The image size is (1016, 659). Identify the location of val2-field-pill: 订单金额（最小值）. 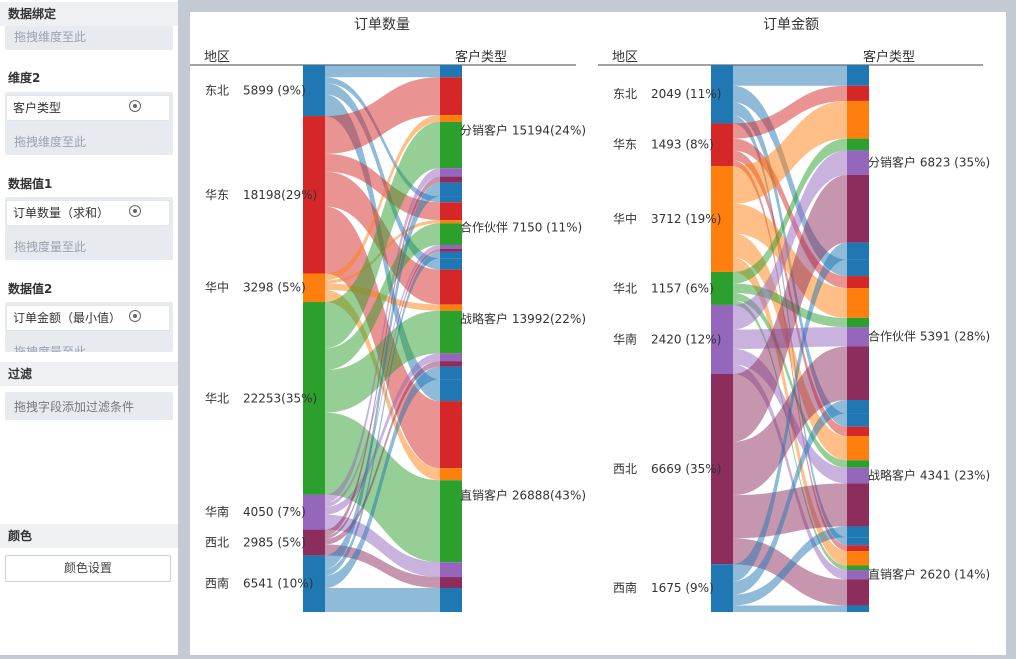
(88, 318).